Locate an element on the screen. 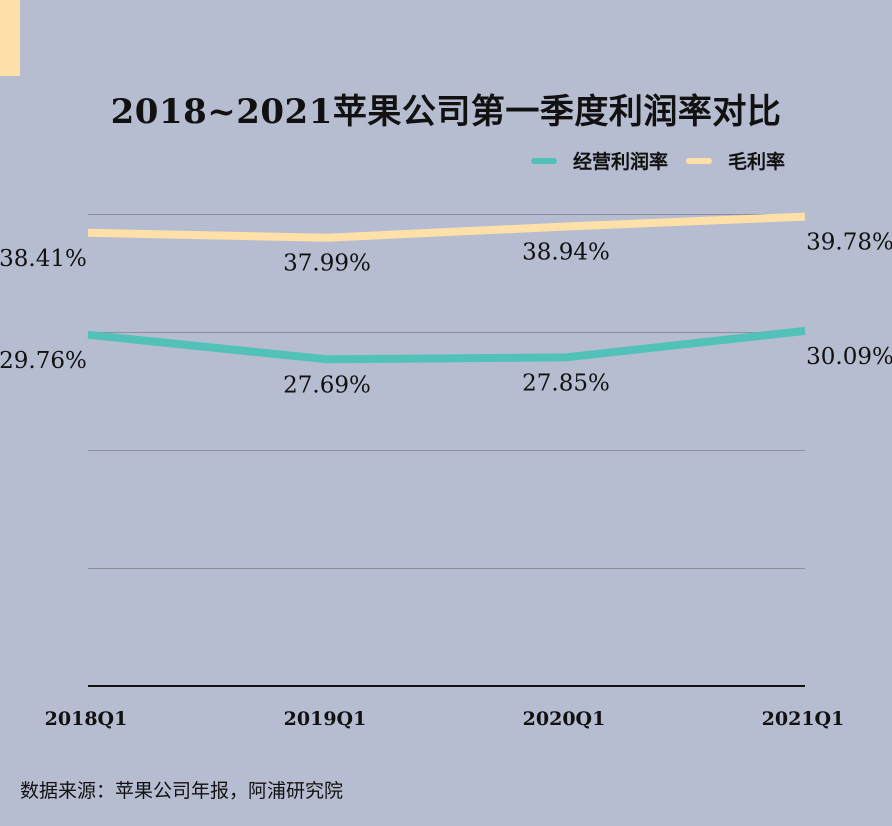  legend-swatch-gross-margin is located at coordinates (698, 160).